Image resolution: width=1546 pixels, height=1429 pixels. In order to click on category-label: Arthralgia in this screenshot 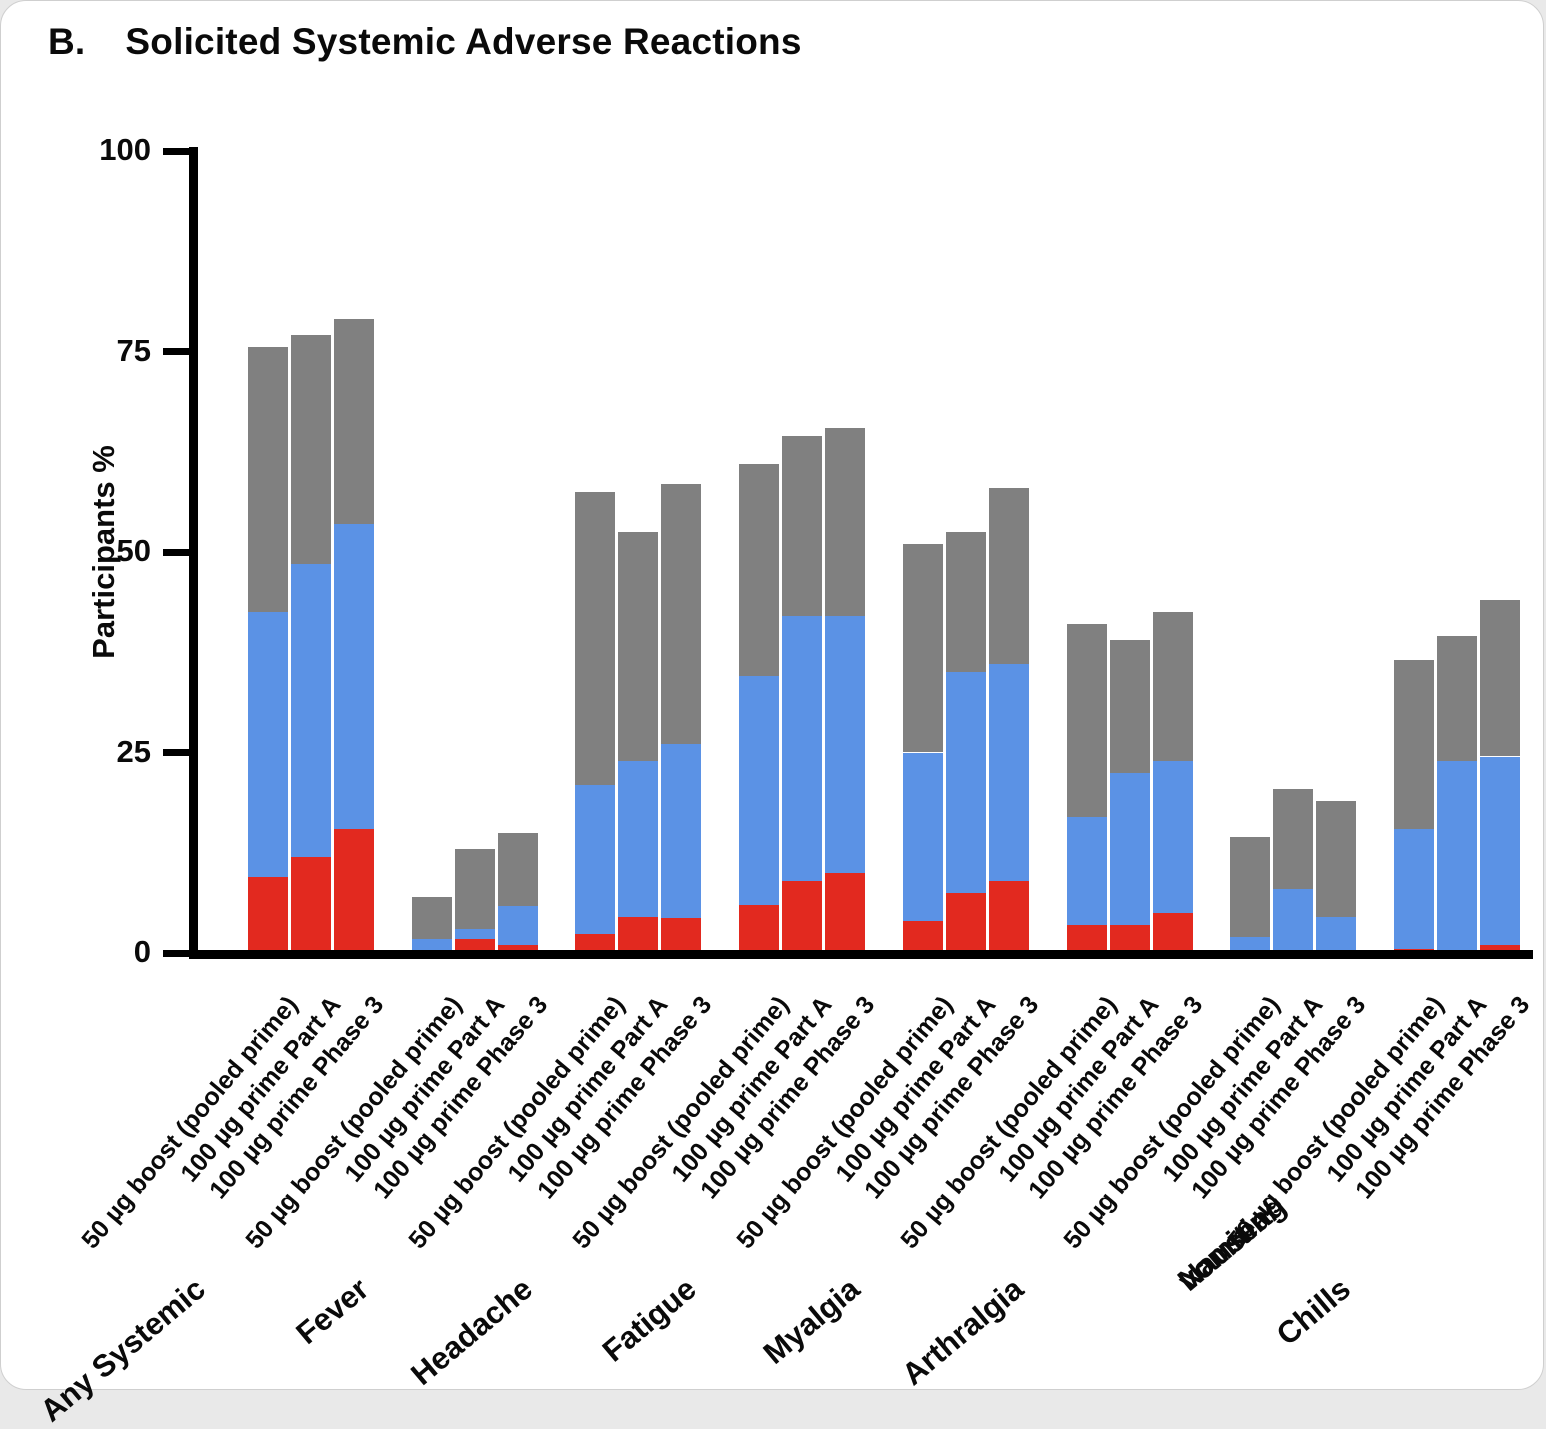, I will do `click(962, 1331)`.